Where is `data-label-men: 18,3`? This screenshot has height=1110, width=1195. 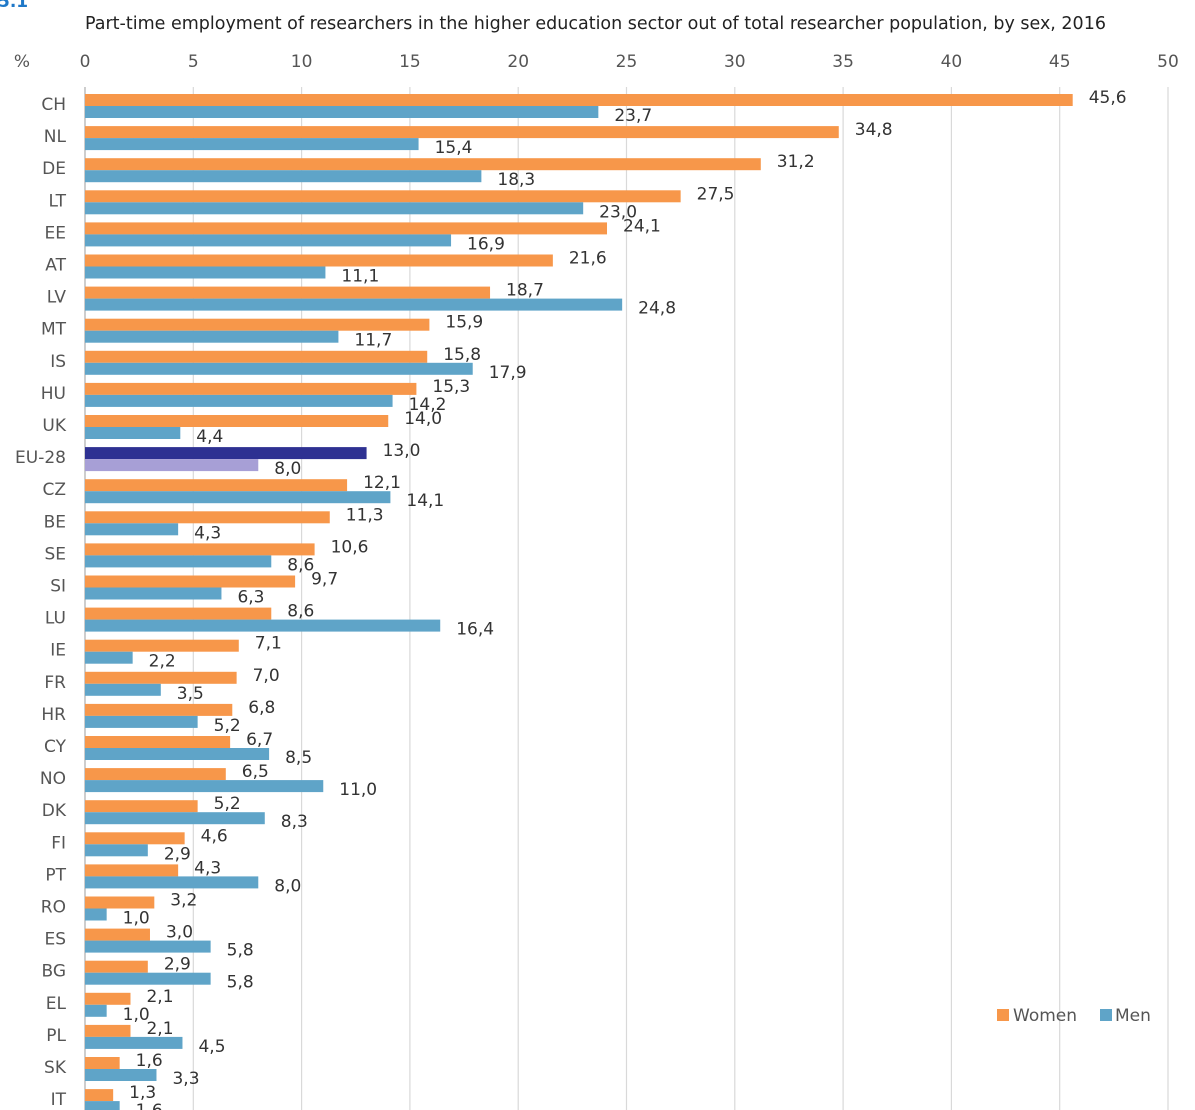
data-label-men: 18,3 is located at coordinates (516, 180).